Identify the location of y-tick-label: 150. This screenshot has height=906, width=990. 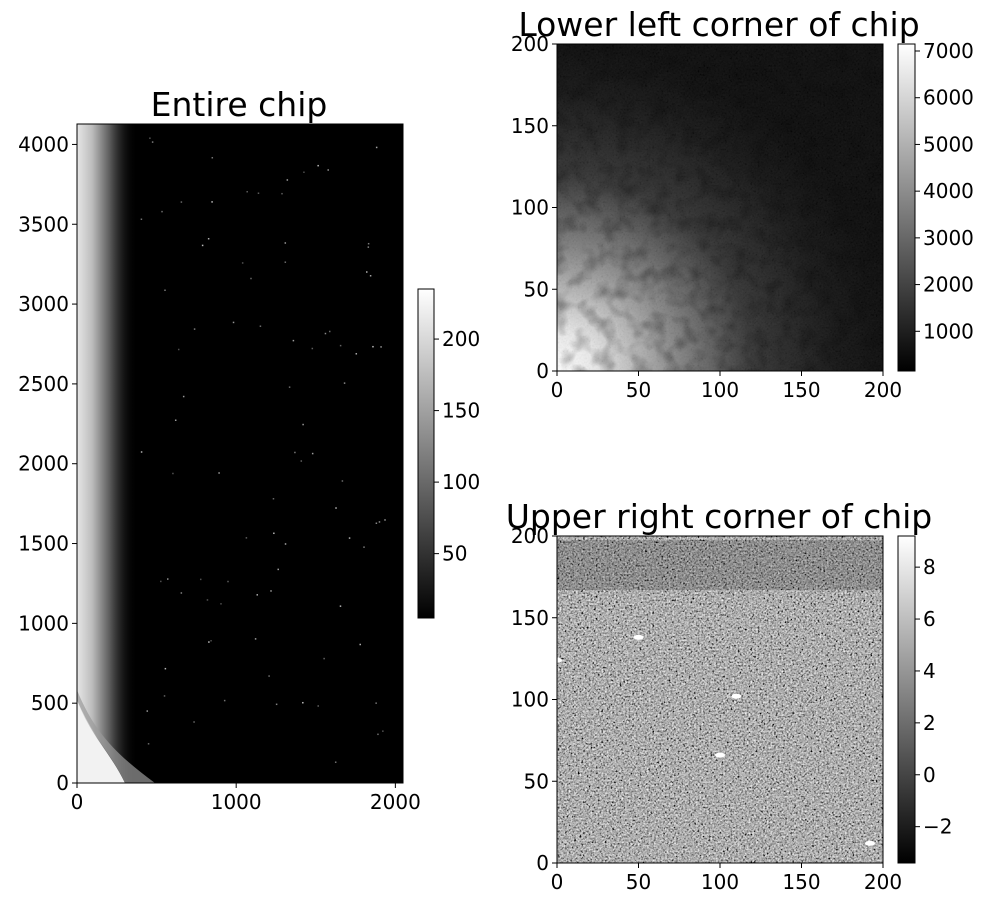
(530, 618).